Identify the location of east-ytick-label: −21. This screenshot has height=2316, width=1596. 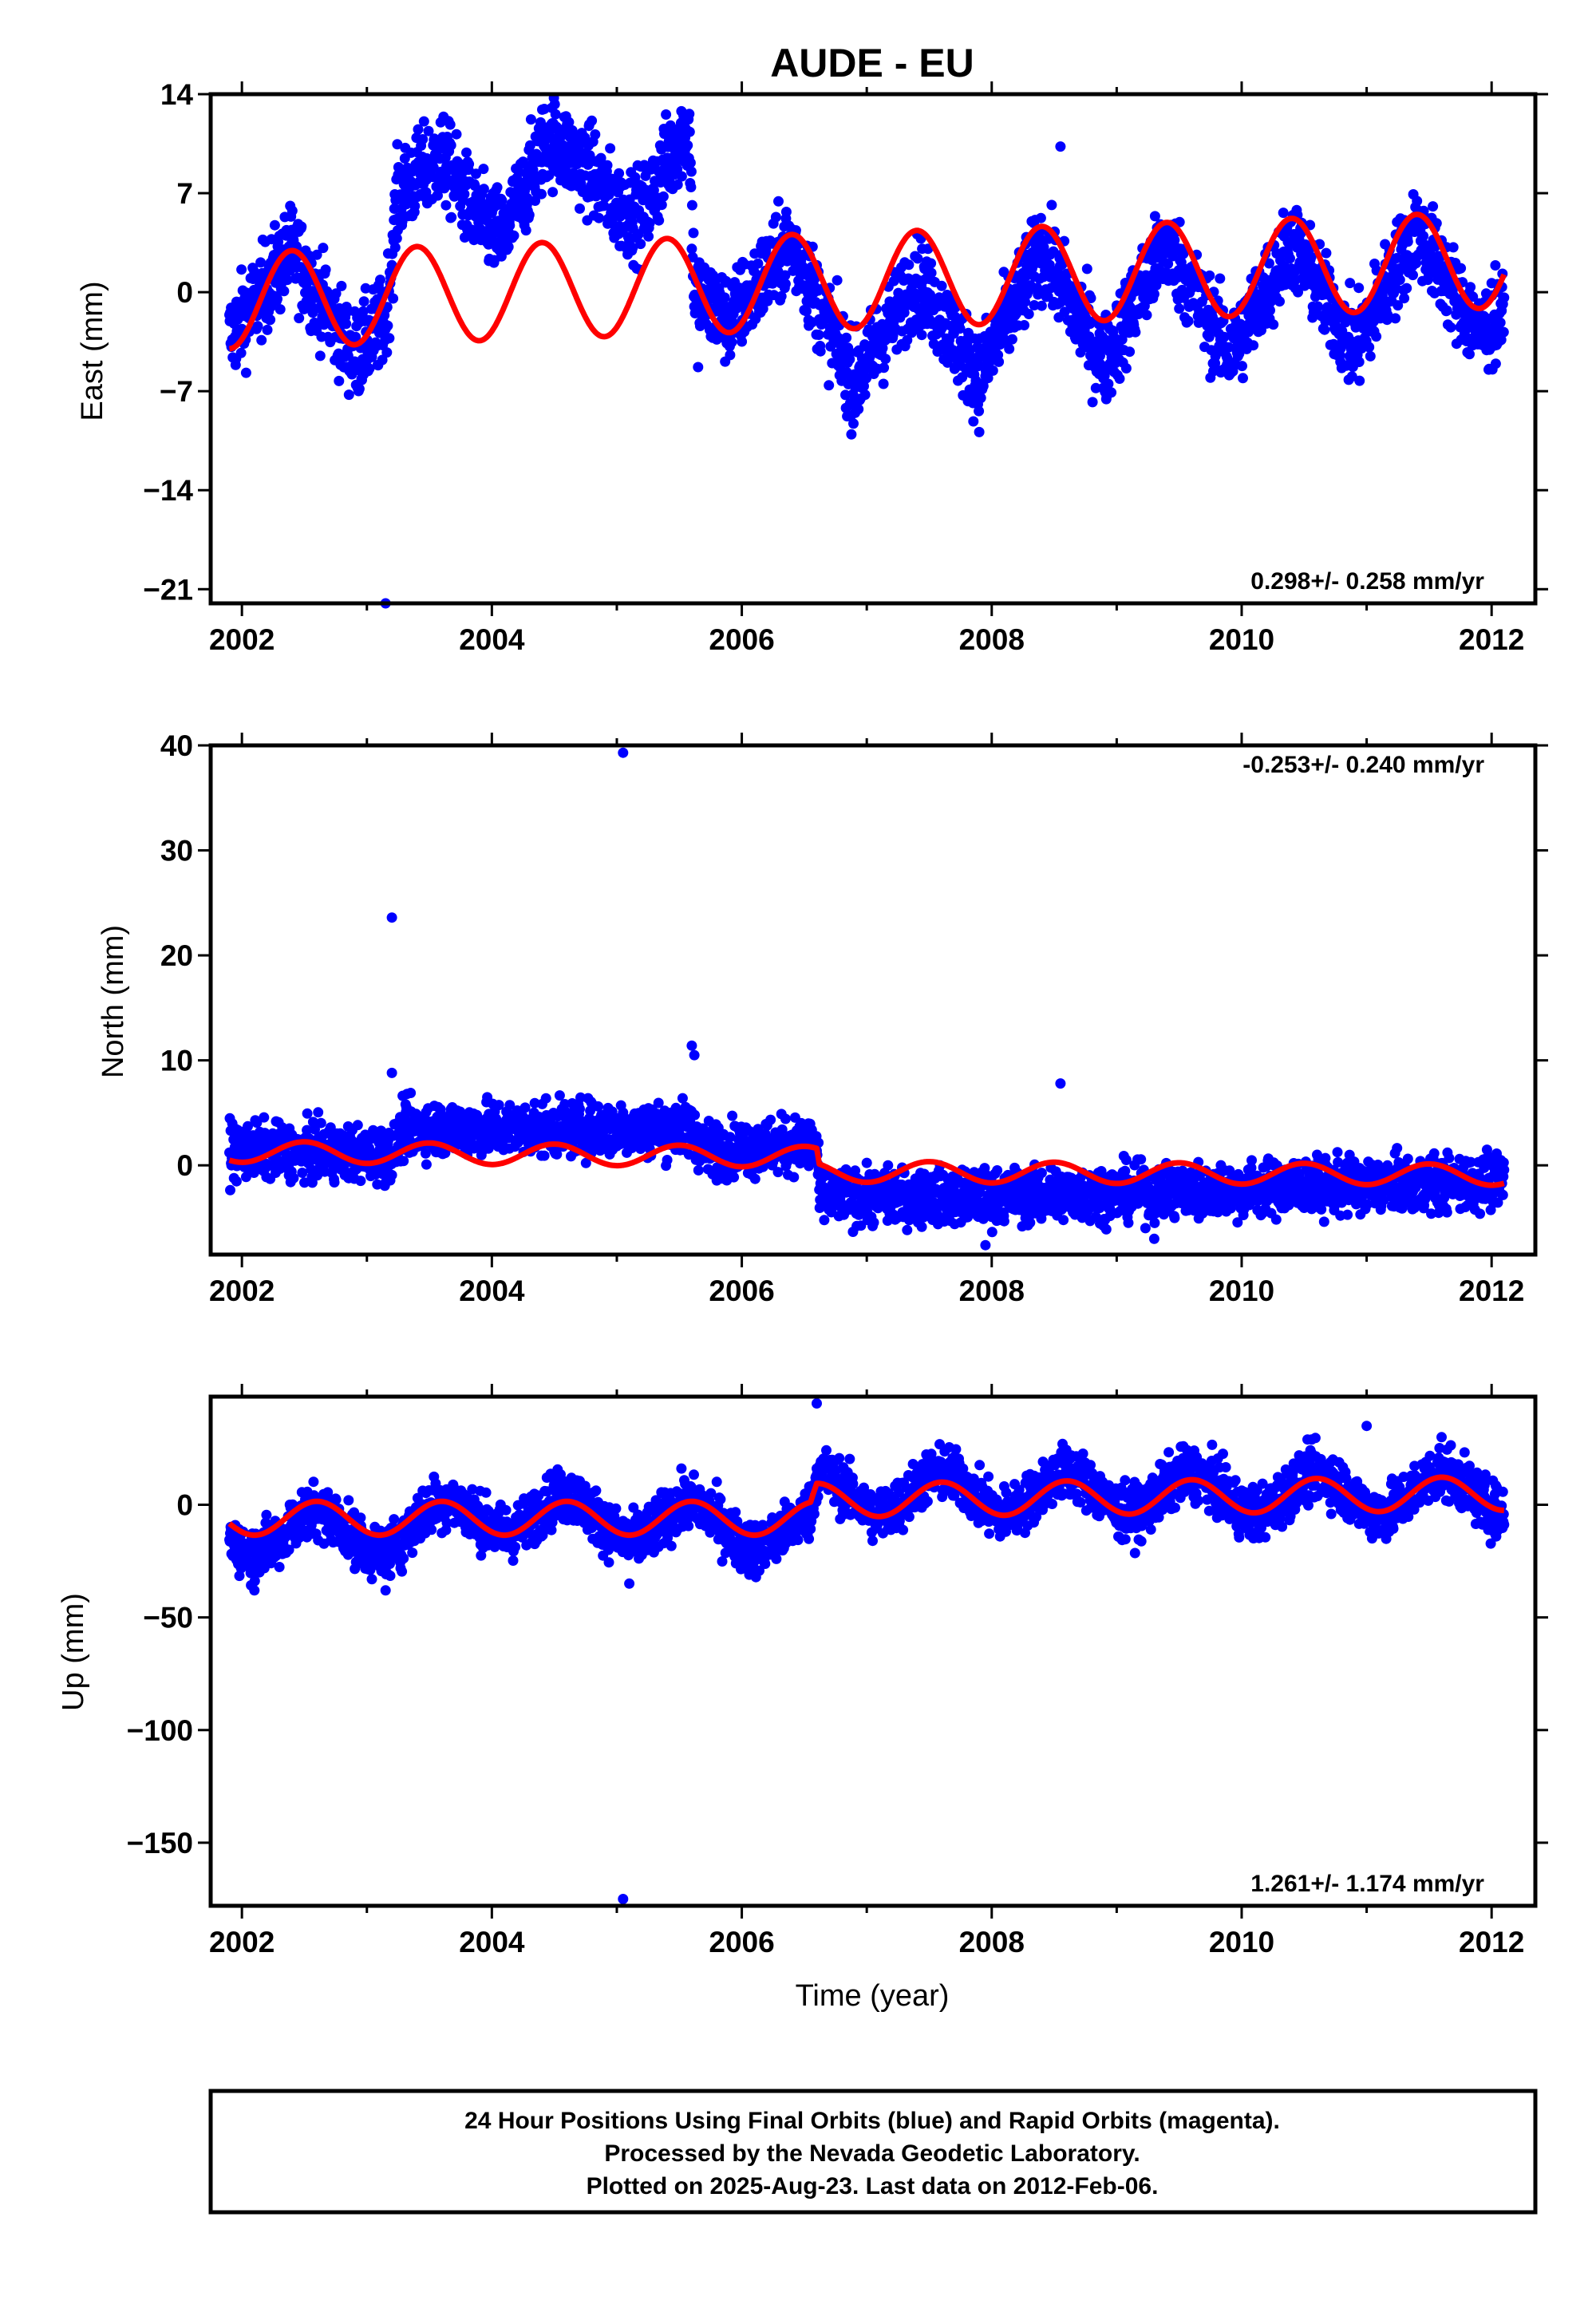
(168, 589).